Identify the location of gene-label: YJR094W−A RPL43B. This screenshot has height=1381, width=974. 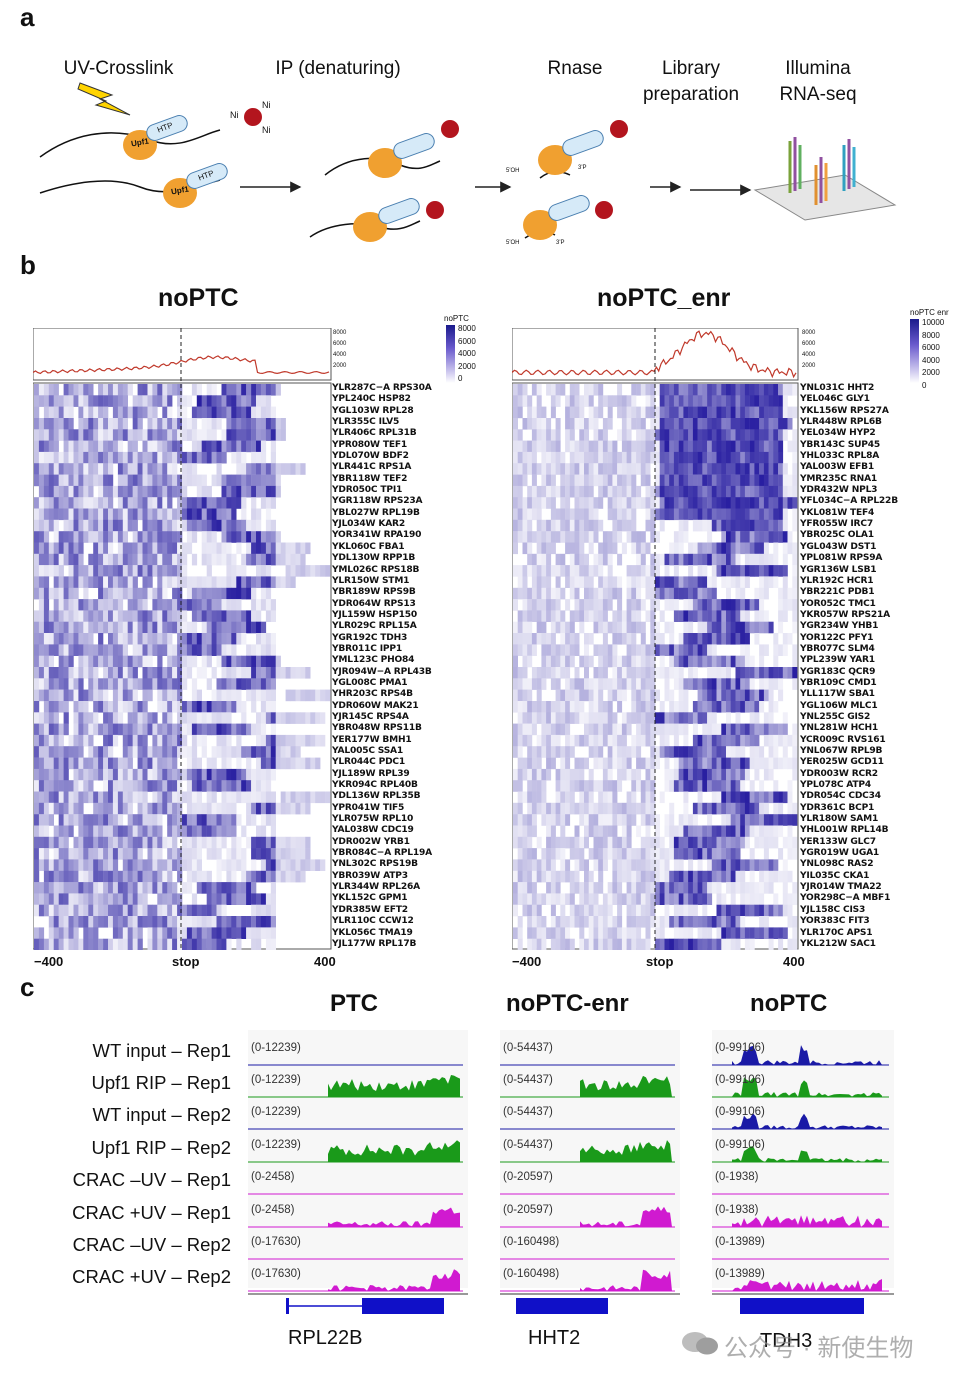
(382, 671).